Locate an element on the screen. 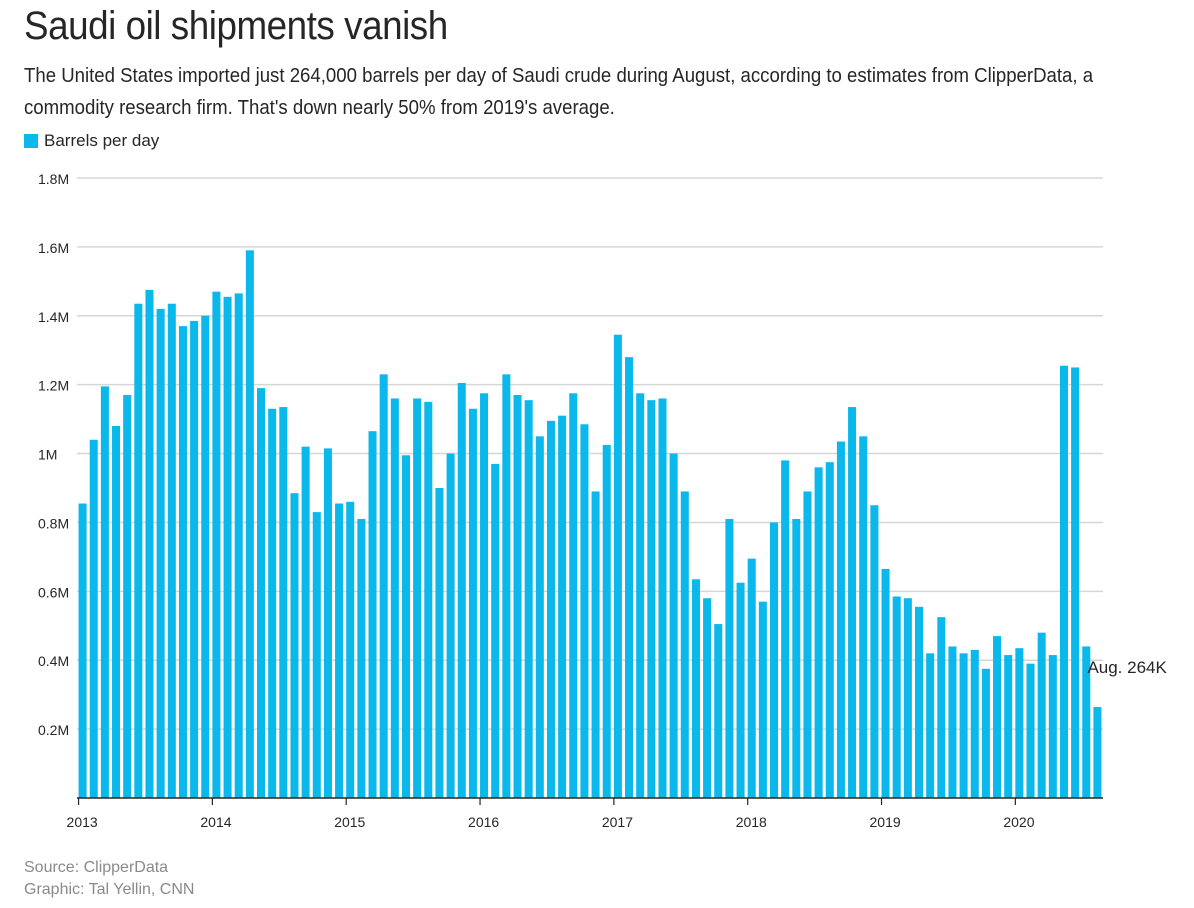 This screenshot has width=1194, height=908. x-tick-label: 2017 is located at coordinates (617, 822).